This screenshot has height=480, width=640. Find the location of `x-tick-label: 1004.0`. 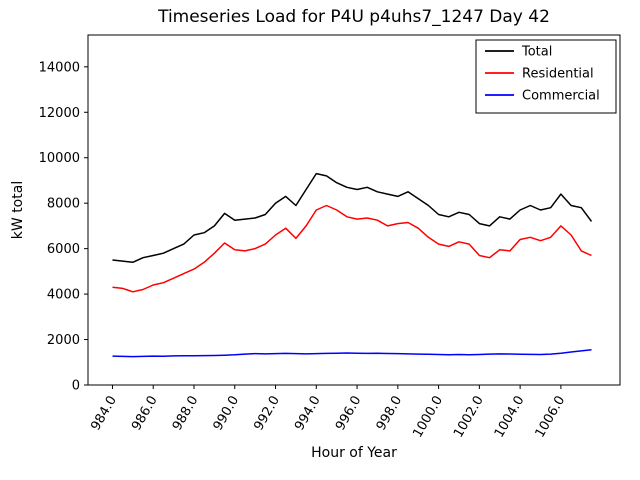

x-tick-label: 1004.0 is located at coordinates (510, 417).